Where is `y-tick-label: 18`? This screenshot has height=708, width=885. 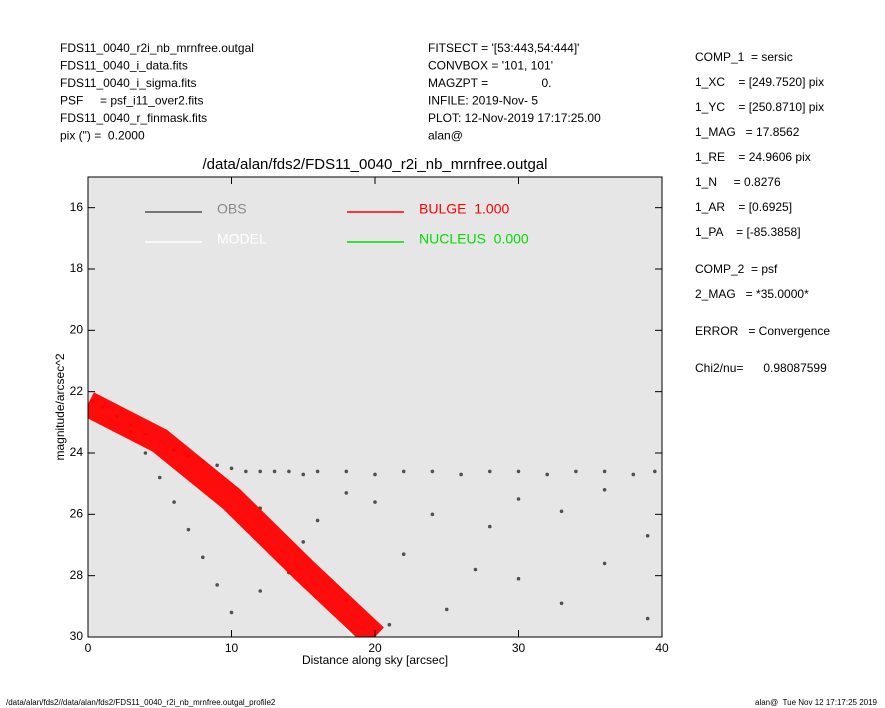 y-tick-label: 18 is located at coordinates (77, 268).